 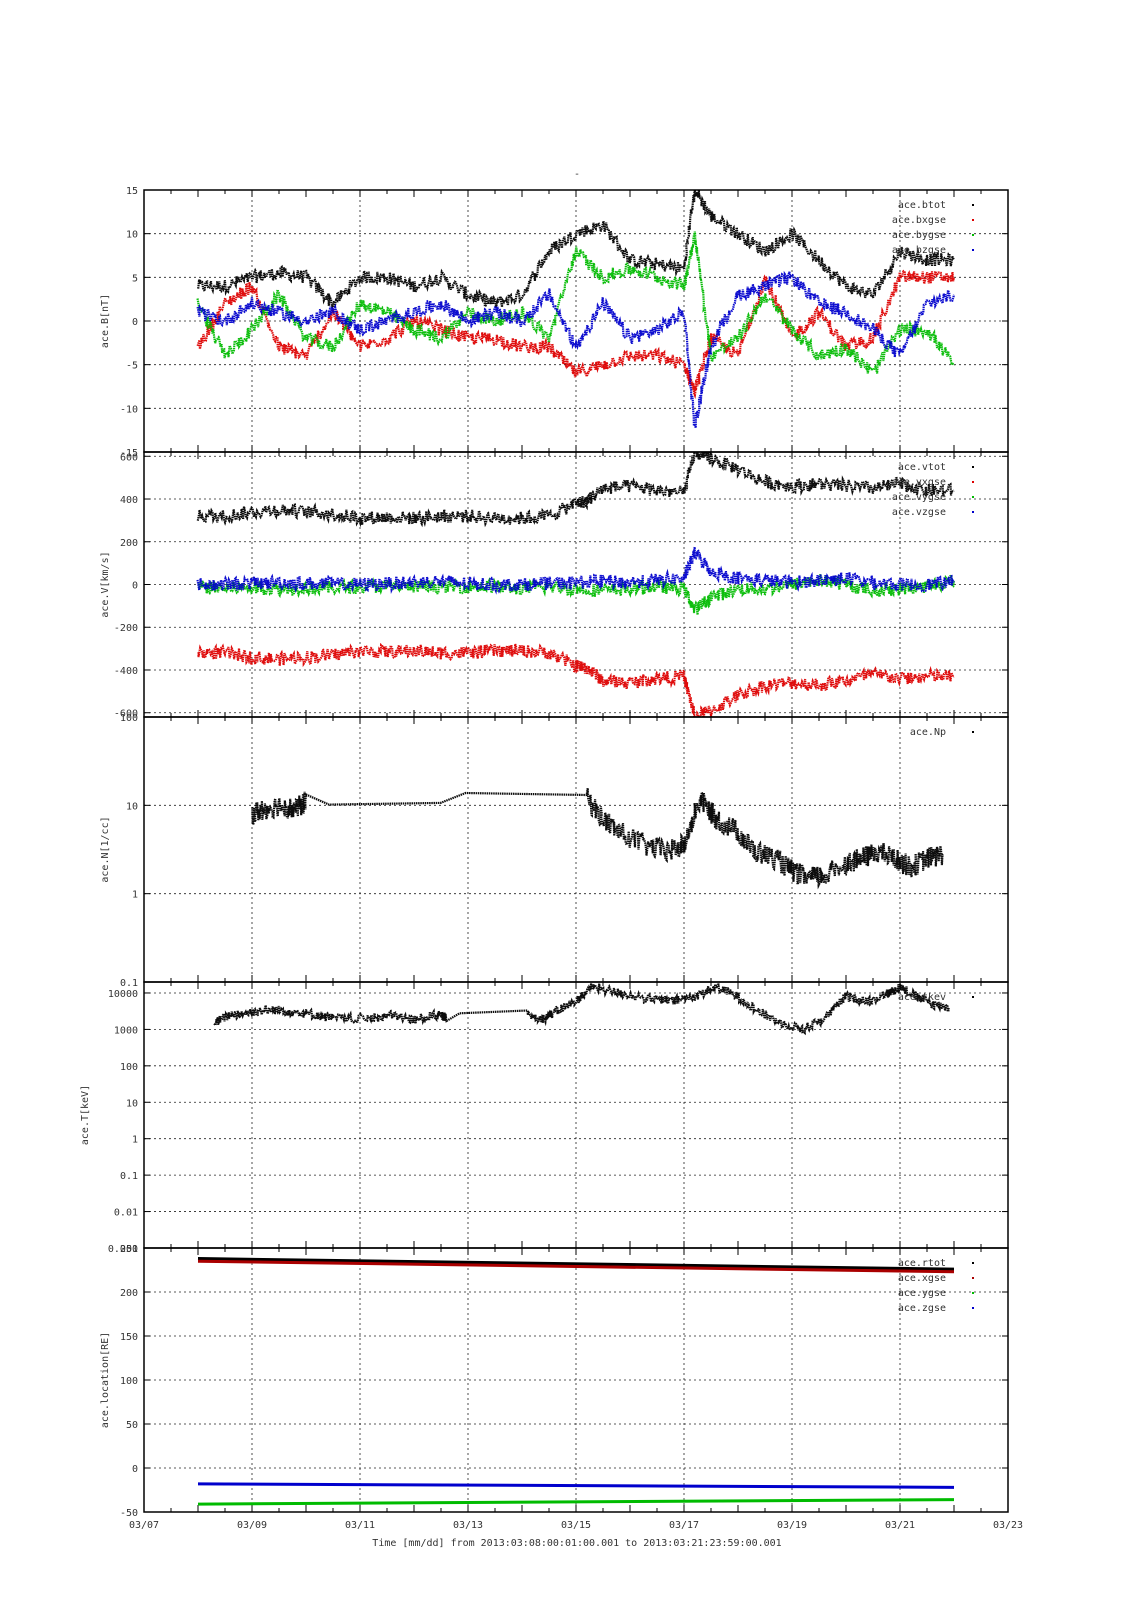 I want to click on series-points-ace.Np, so click(x=597, y=839).